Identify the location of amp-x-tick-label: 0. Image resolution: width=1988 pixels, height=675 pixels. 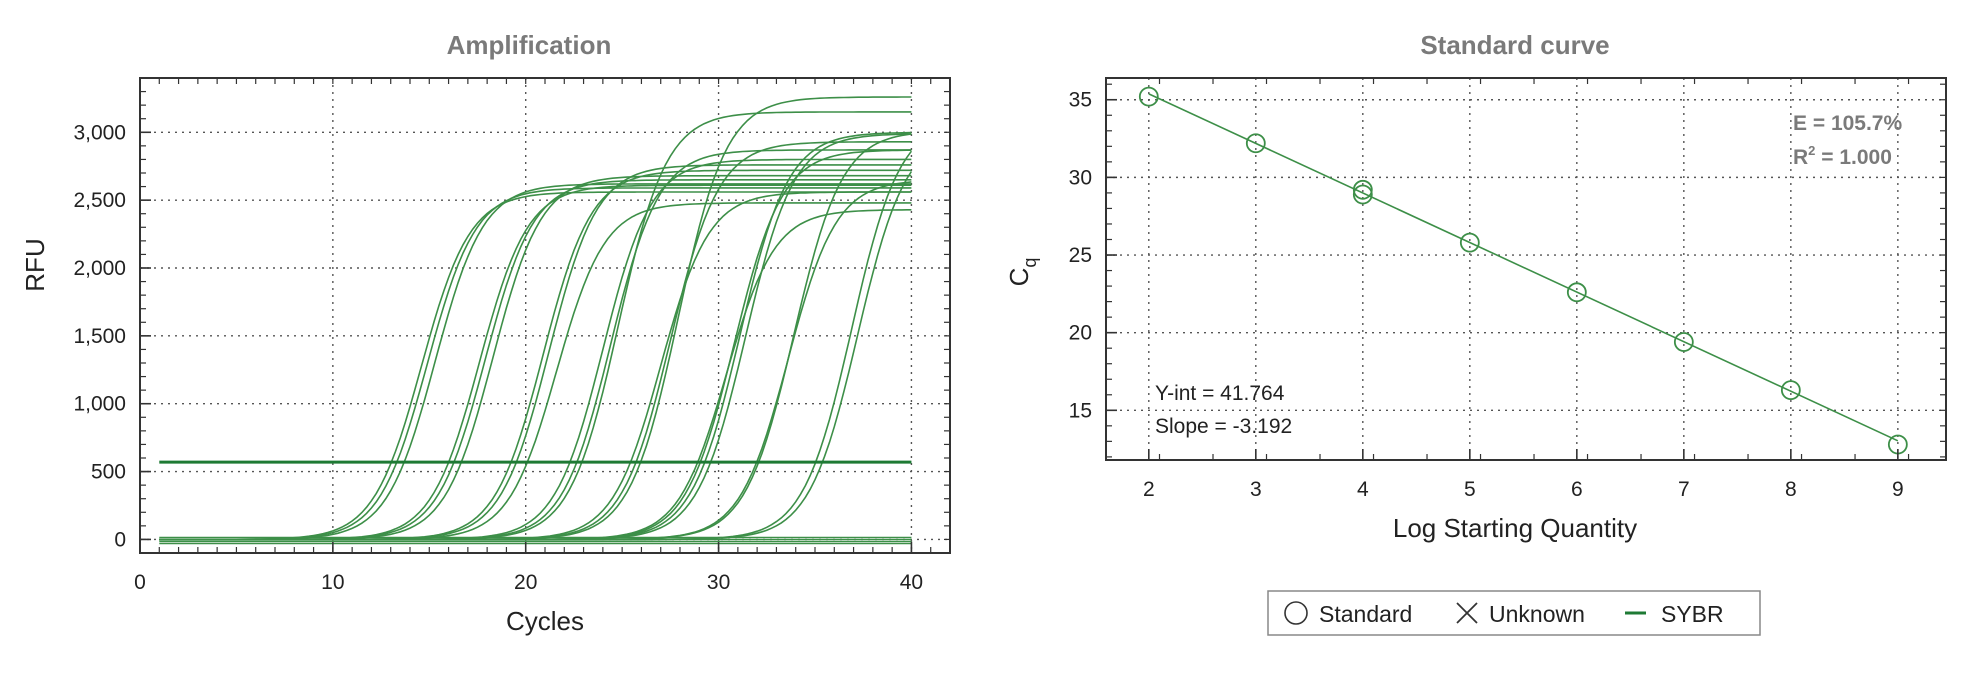
(140, 582).